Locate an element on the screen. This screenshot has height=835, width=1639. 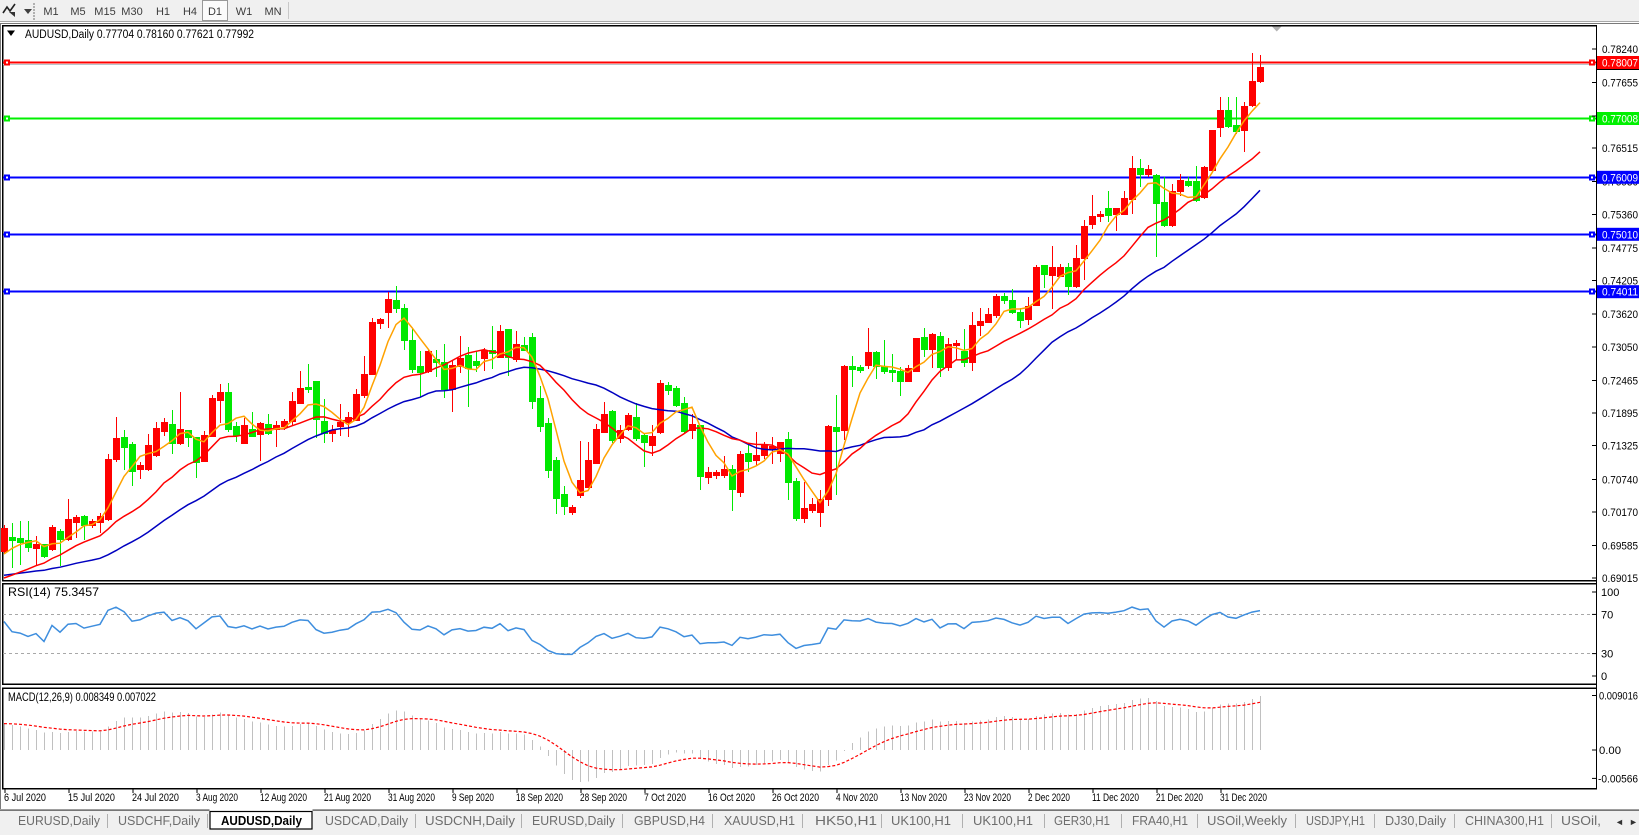
svg-text: 0.70740 is located at coordinates (1620, 480).